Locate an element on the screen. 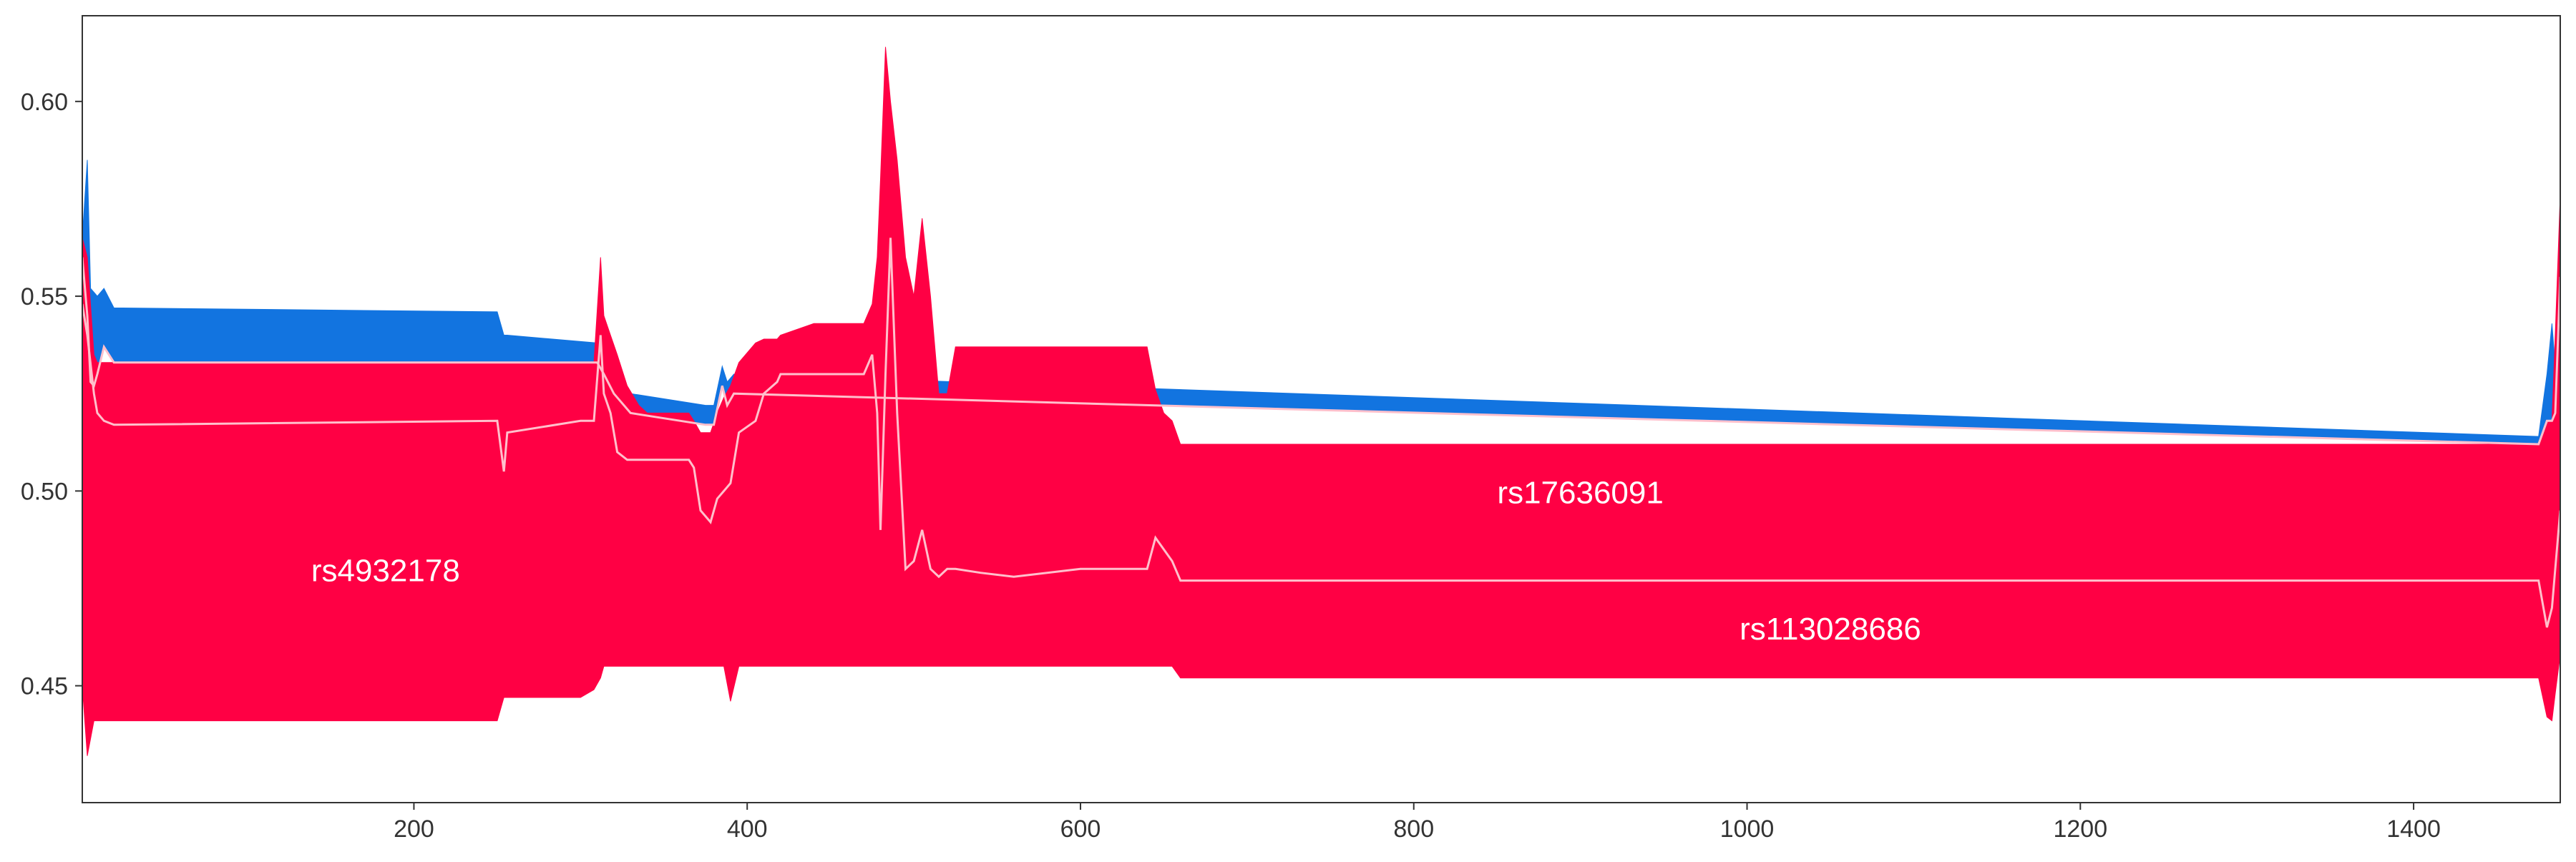 The width and height of the screenshot is (2576, 862). series-label-rs17636091: rs17636091 is located at coordinates (1580, 493).